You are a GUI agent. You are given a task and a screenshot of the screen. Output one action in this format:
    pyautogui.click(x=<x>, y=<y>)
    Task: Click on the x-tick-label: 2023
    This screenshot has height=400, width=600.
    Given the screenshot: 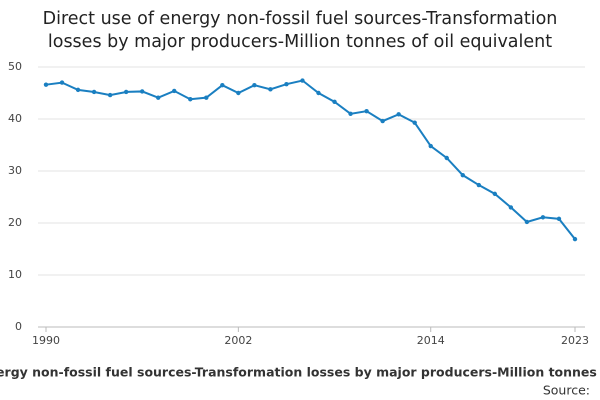 What is the action you would take?
    pyautogui.click(x=575, y=340)
    